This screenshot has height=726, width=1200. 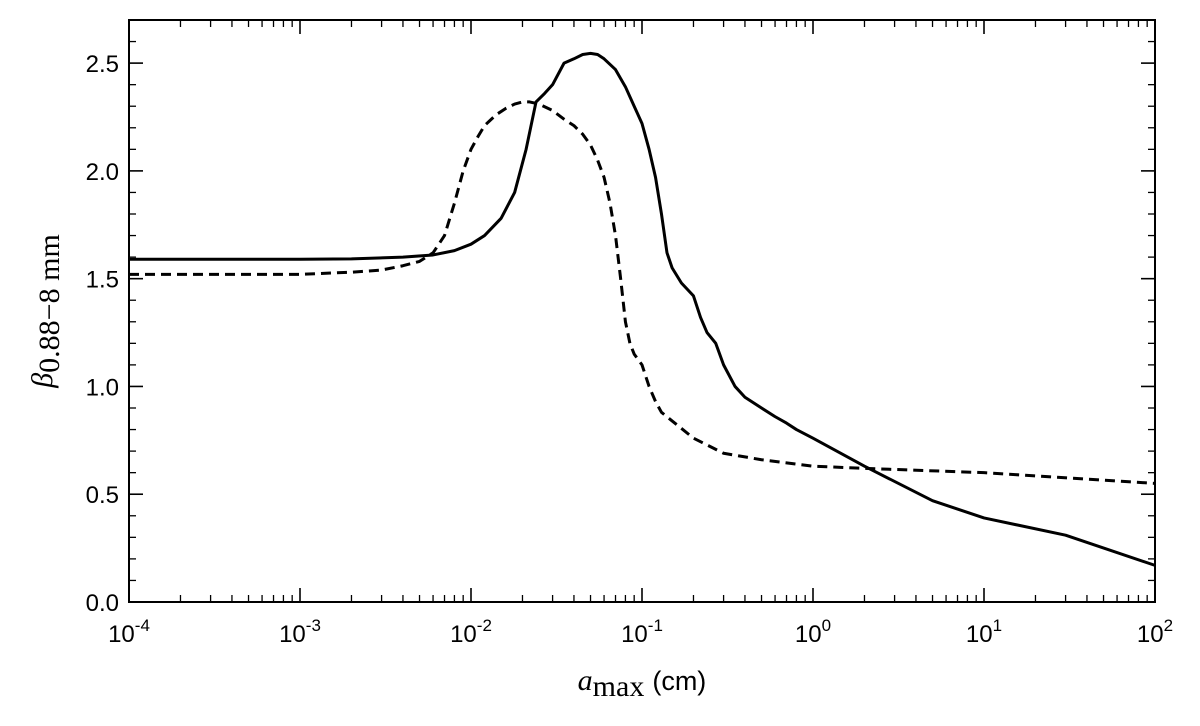 What do you see at coordinates (102, 172) in the screenshot?
I see `y-tick-label: 2.0` at bounding box center [102, 172].